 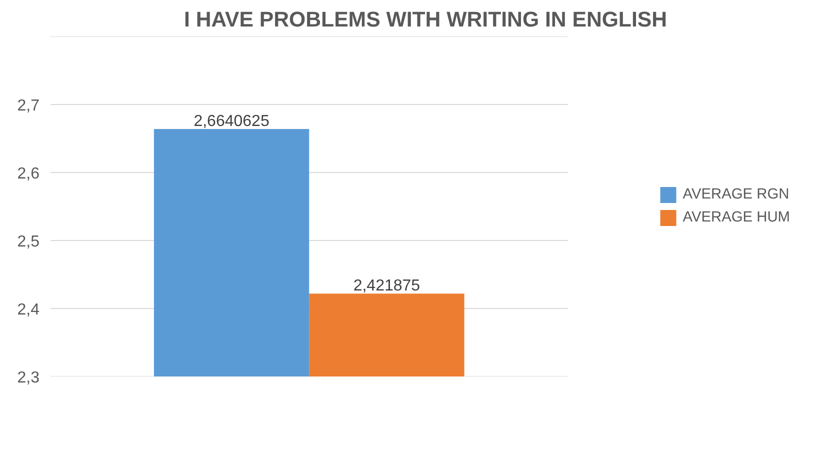 I want to click on y-tick-label: 2,5, so click(x=28, y=242).